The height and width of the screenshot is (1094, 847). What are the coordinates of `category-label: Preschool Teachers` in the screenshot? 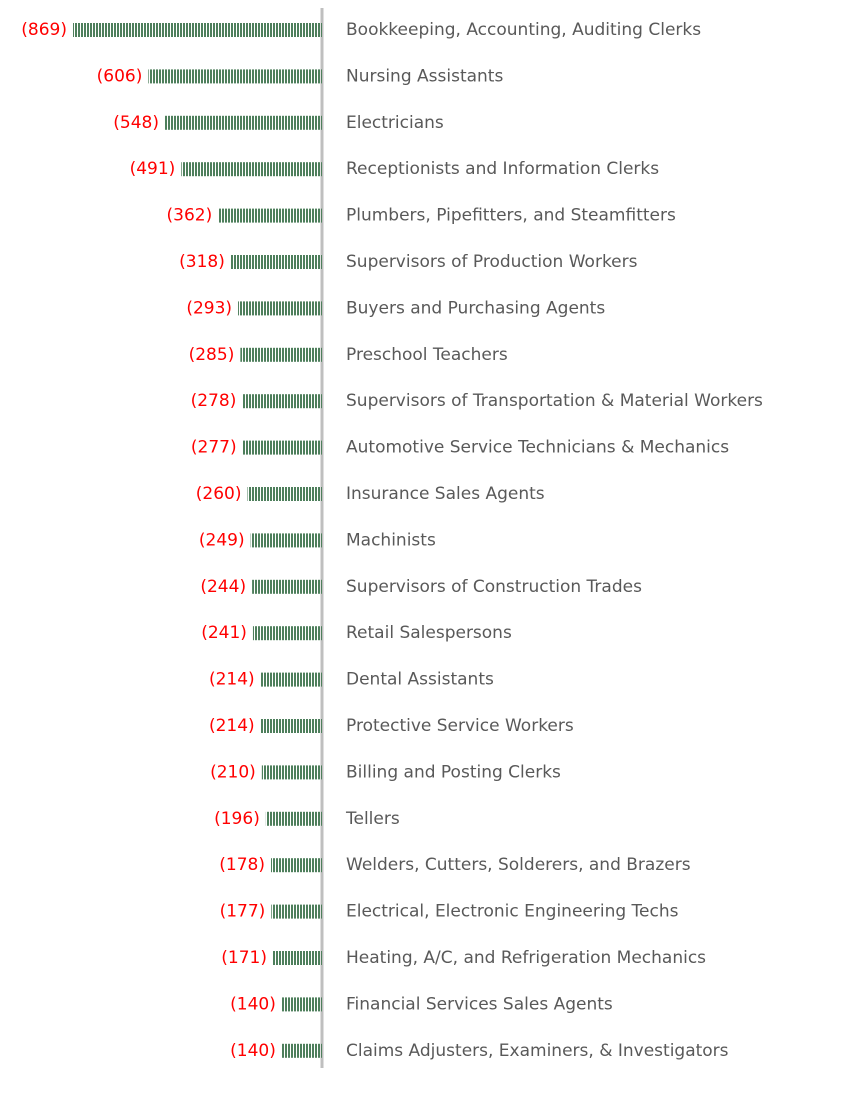 It's located at (427, 355).